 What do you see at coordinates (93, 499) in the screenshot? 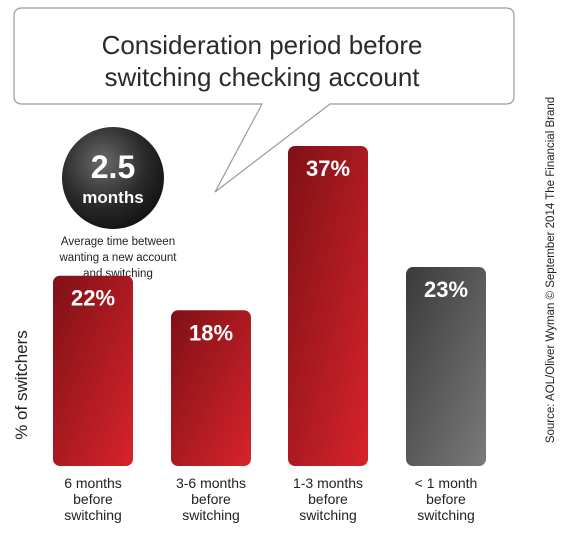
I see `category-label-1-line-2: before` at bounding box center [93, 499].